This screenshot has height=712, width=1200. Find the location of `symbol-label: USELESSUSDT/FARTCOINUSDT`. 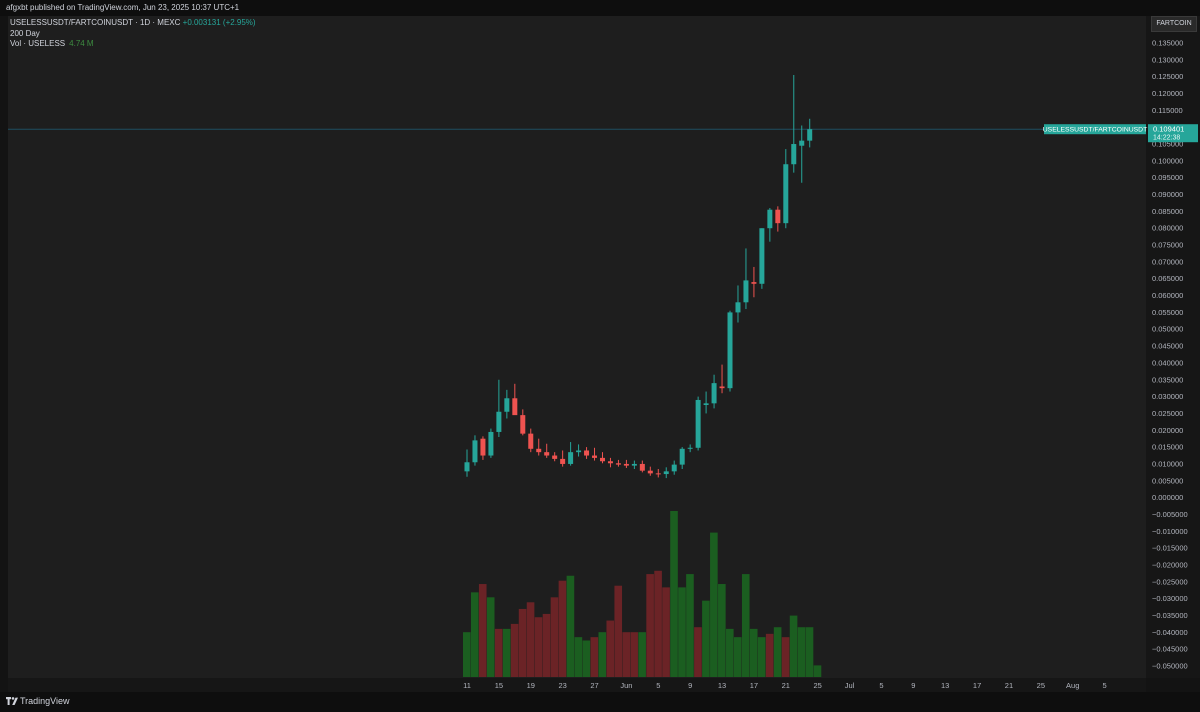

symbol-label: USELESSUSDT/FARTCOINUSDT is located at coordinates (1095, 130).